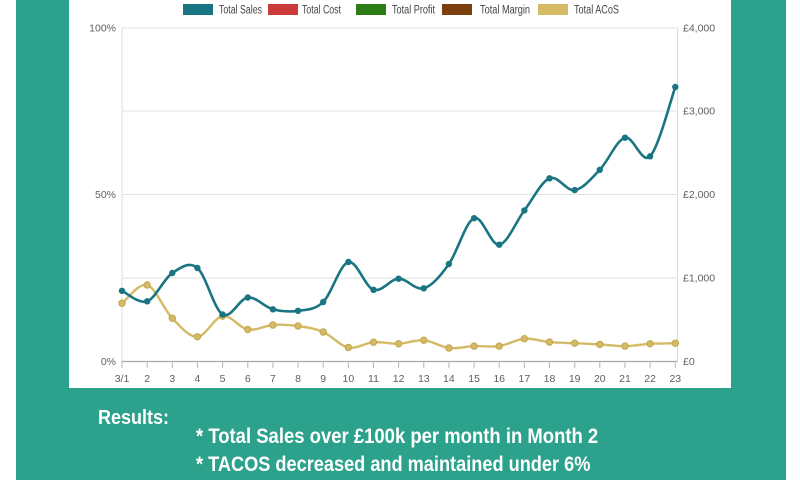  Describe the element at coordinates (474, 379) in the screenshot. I see `svg-text: 15` at that location.